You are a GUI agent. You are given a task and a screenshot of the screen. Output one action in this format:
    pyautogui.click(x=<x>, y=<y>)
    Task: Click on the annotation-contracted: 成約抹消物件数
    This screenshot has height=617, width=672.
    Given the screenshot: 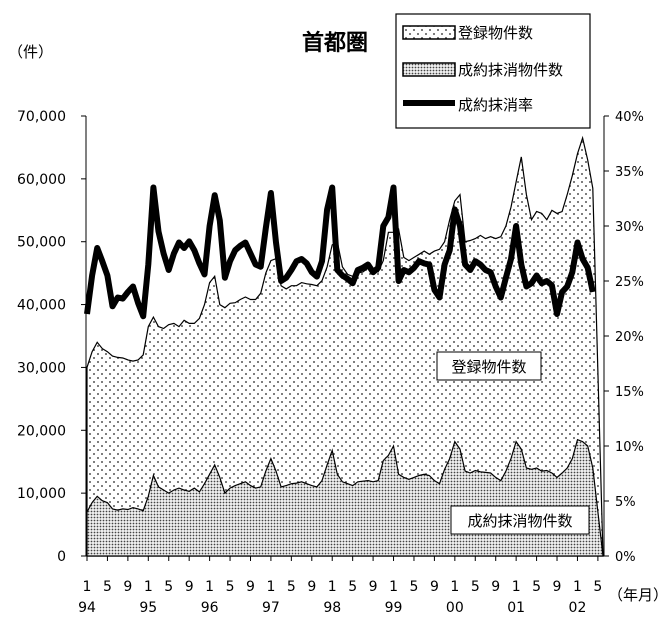 What is the action you would take?
    pyautogui.click(x=520, y=520)
    